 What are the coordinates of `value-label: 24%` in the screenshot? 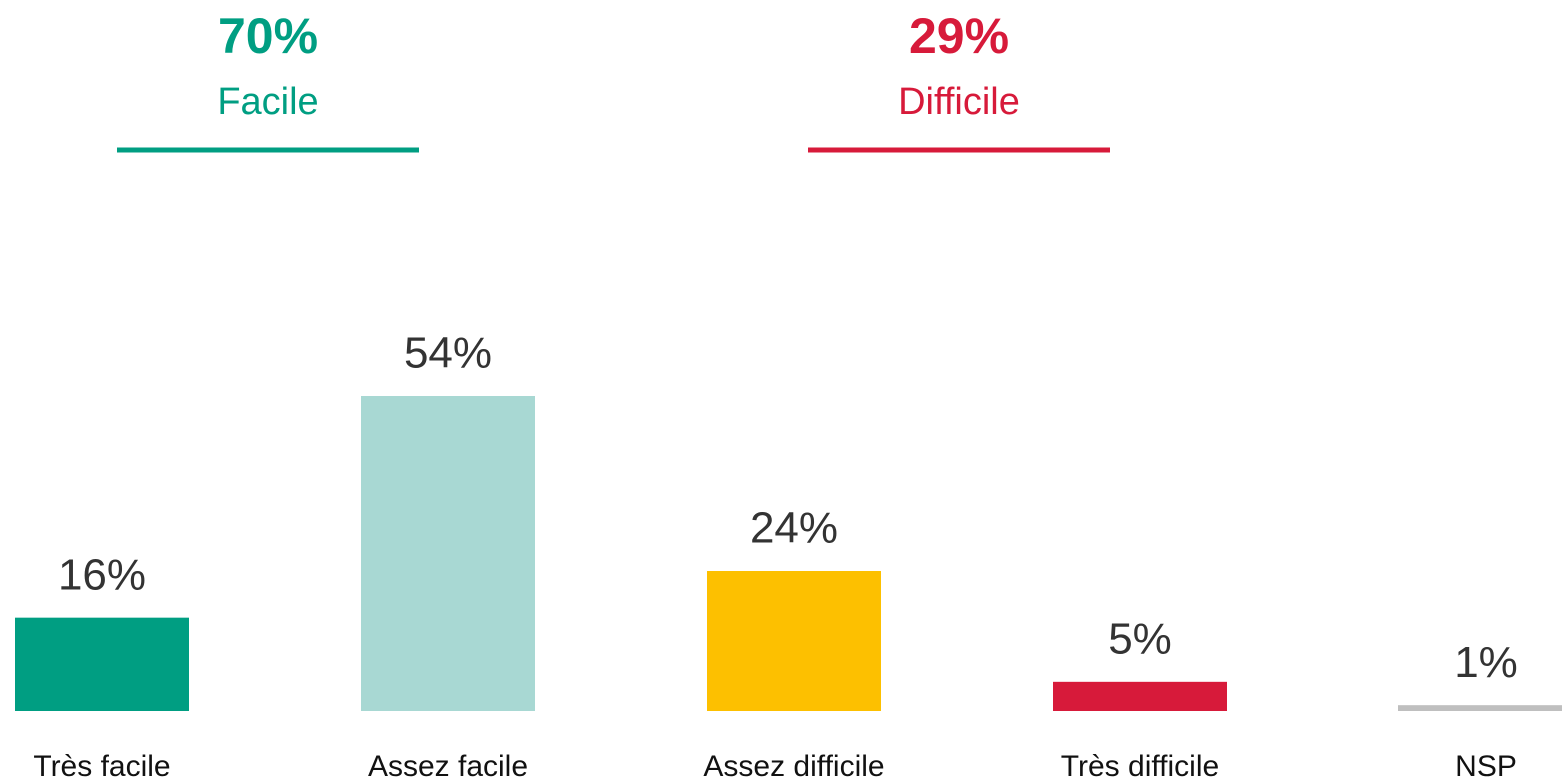 It's located at (794, 528).